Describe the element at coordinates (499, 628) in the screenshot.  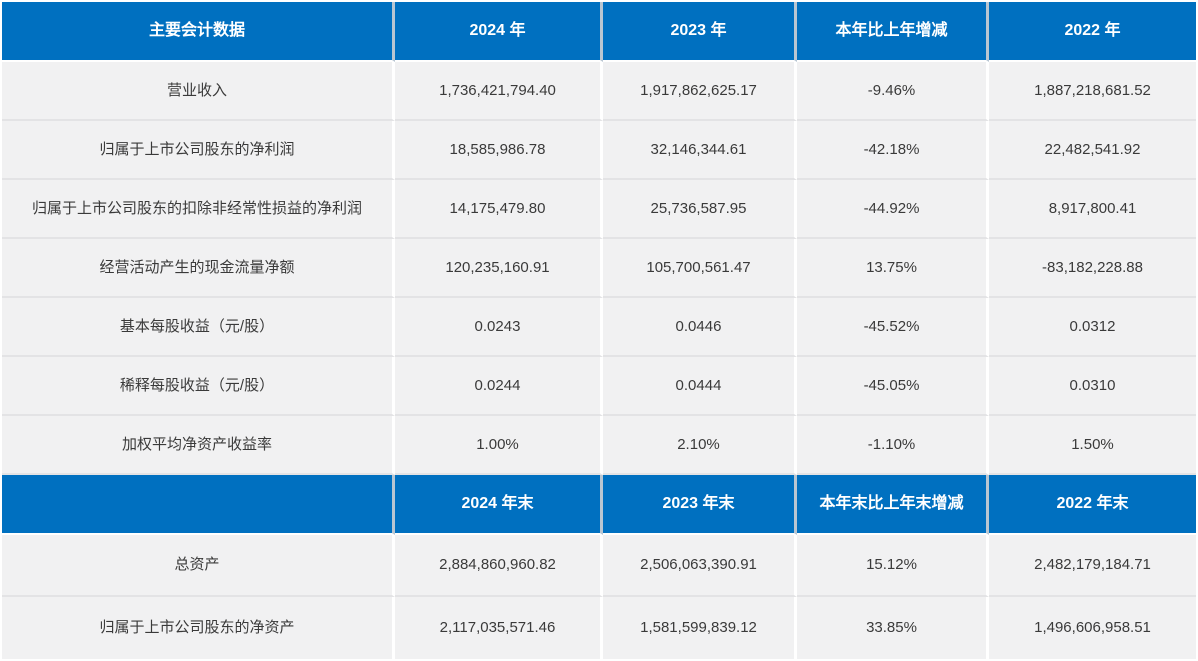
I see `value-cell: 2,117,035,571.46` at that location.